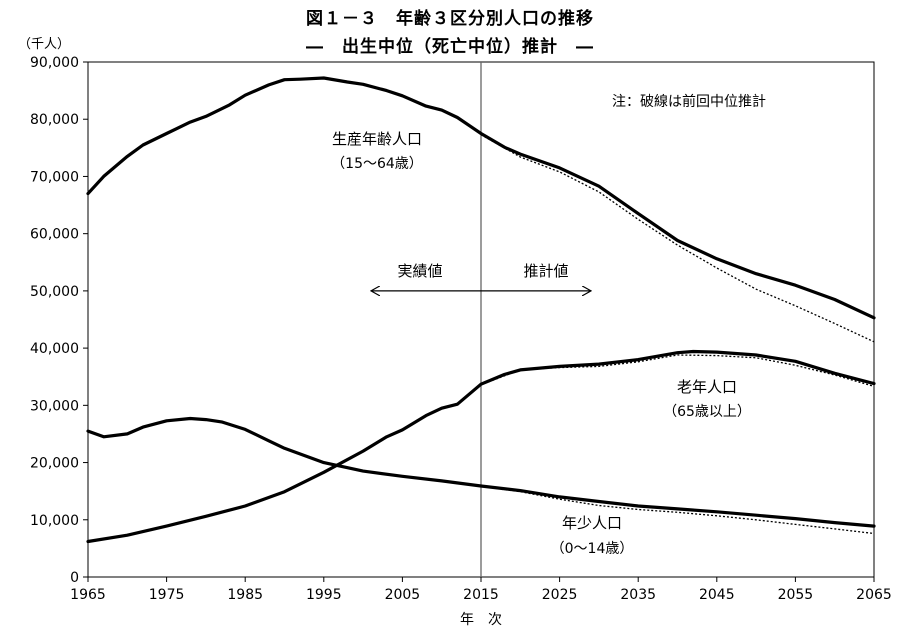  Describe the element at coordinates (560, 595) in the screenshot. I see `x-tick-label: 2025` at that location.